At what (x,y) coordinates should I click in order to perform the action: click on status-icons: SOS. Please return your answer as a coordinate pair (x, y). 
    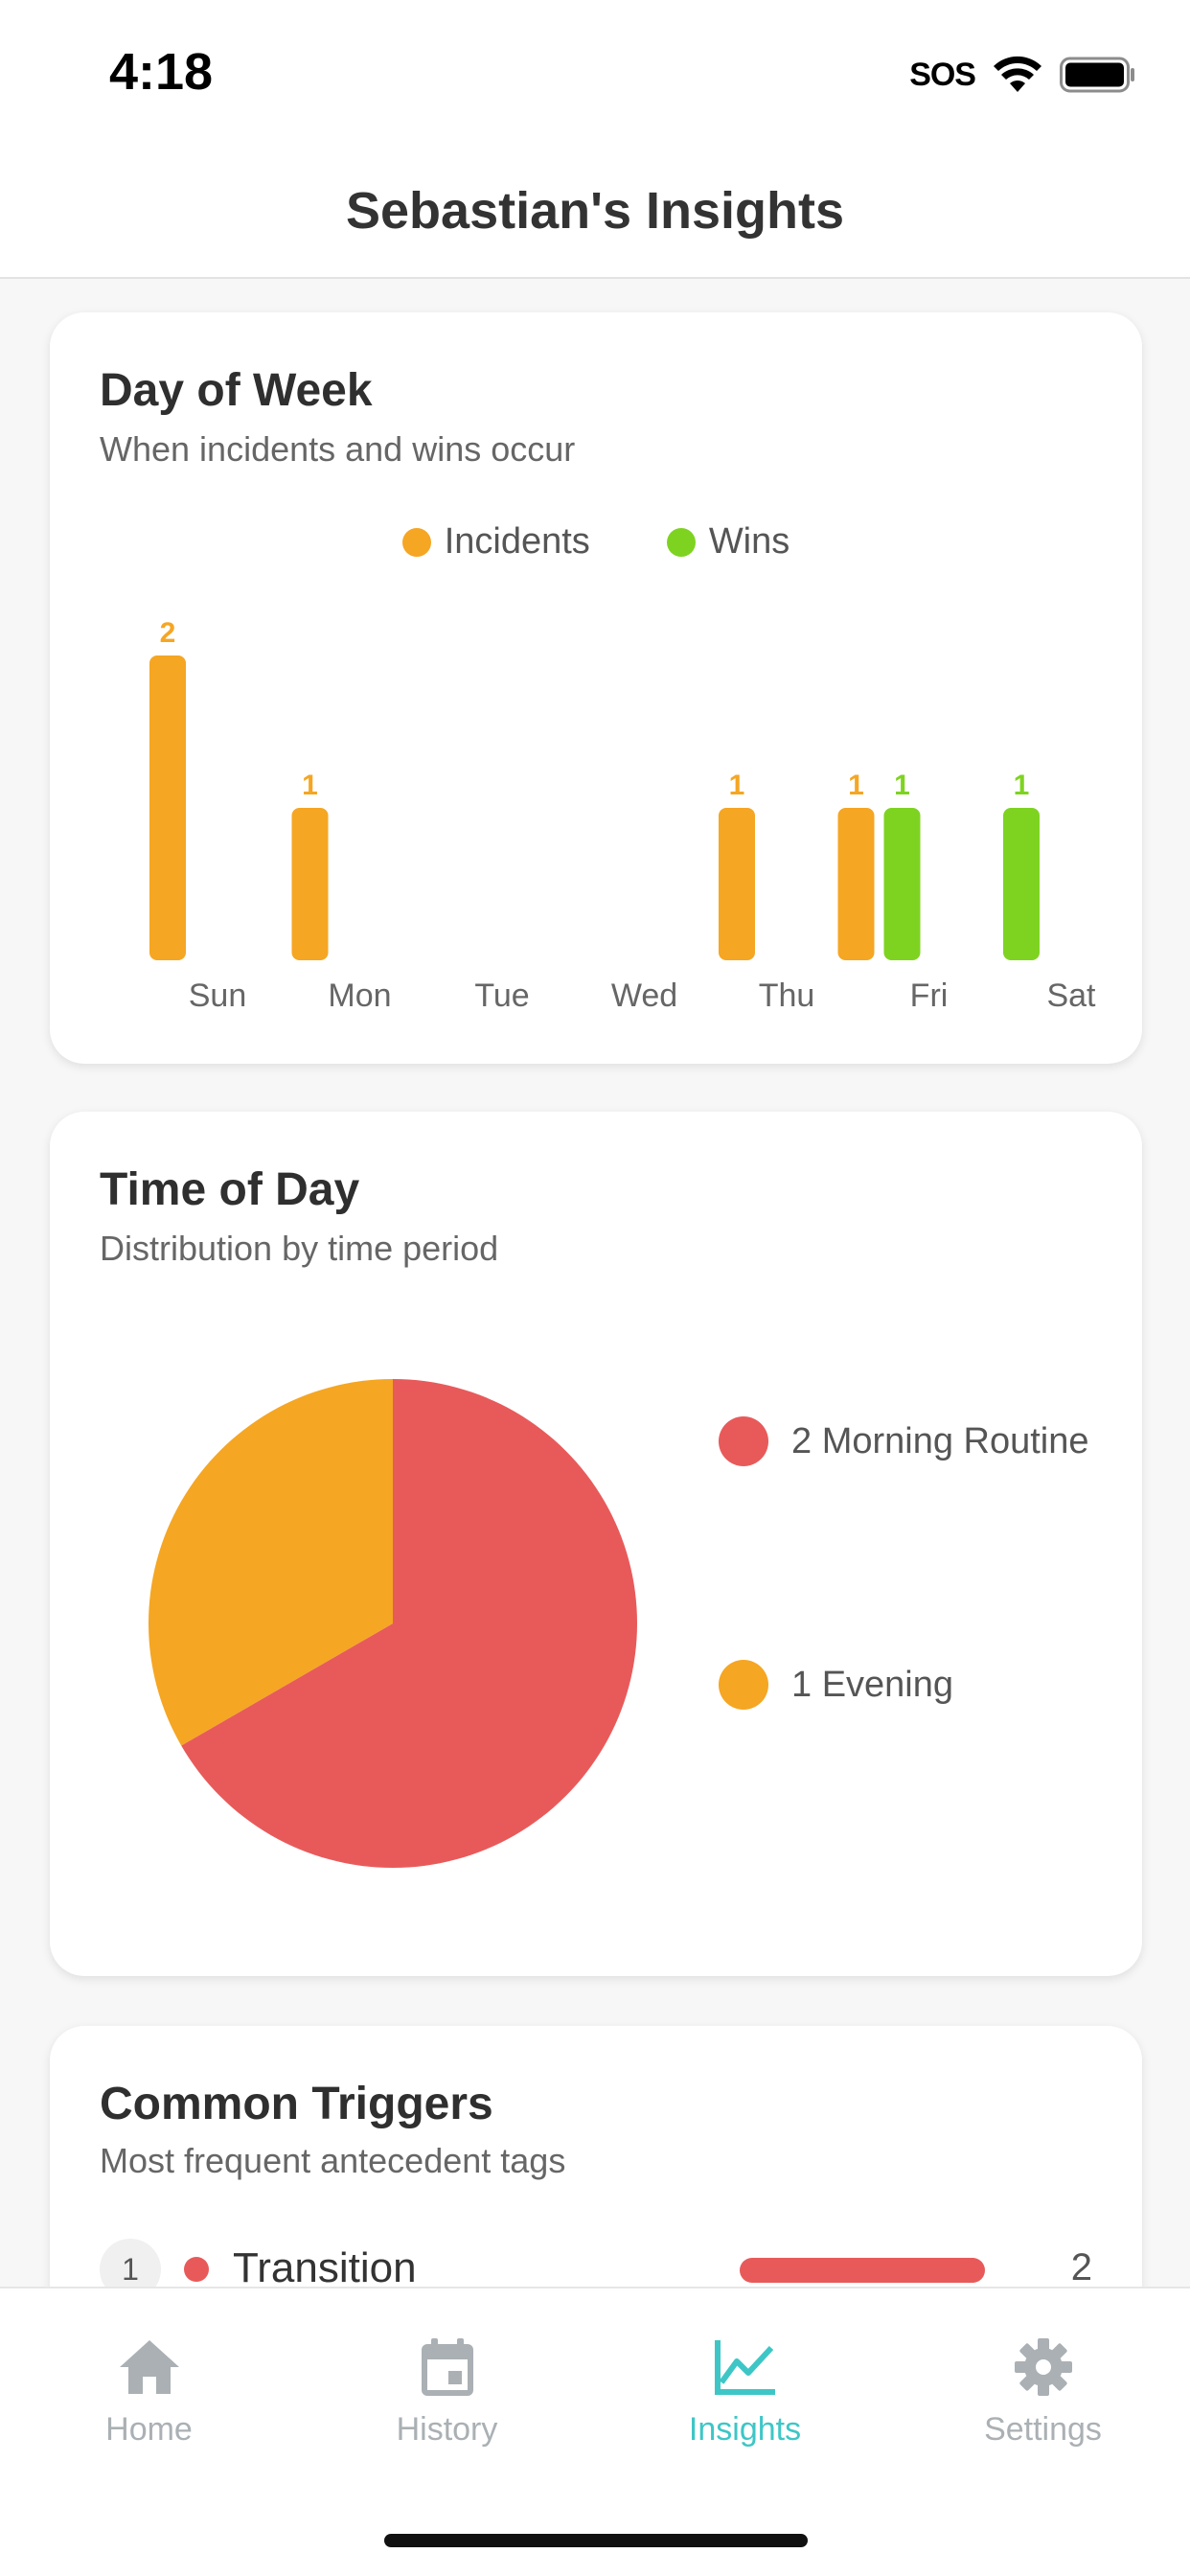
    Looking at the image, I should click on (1022, 75).